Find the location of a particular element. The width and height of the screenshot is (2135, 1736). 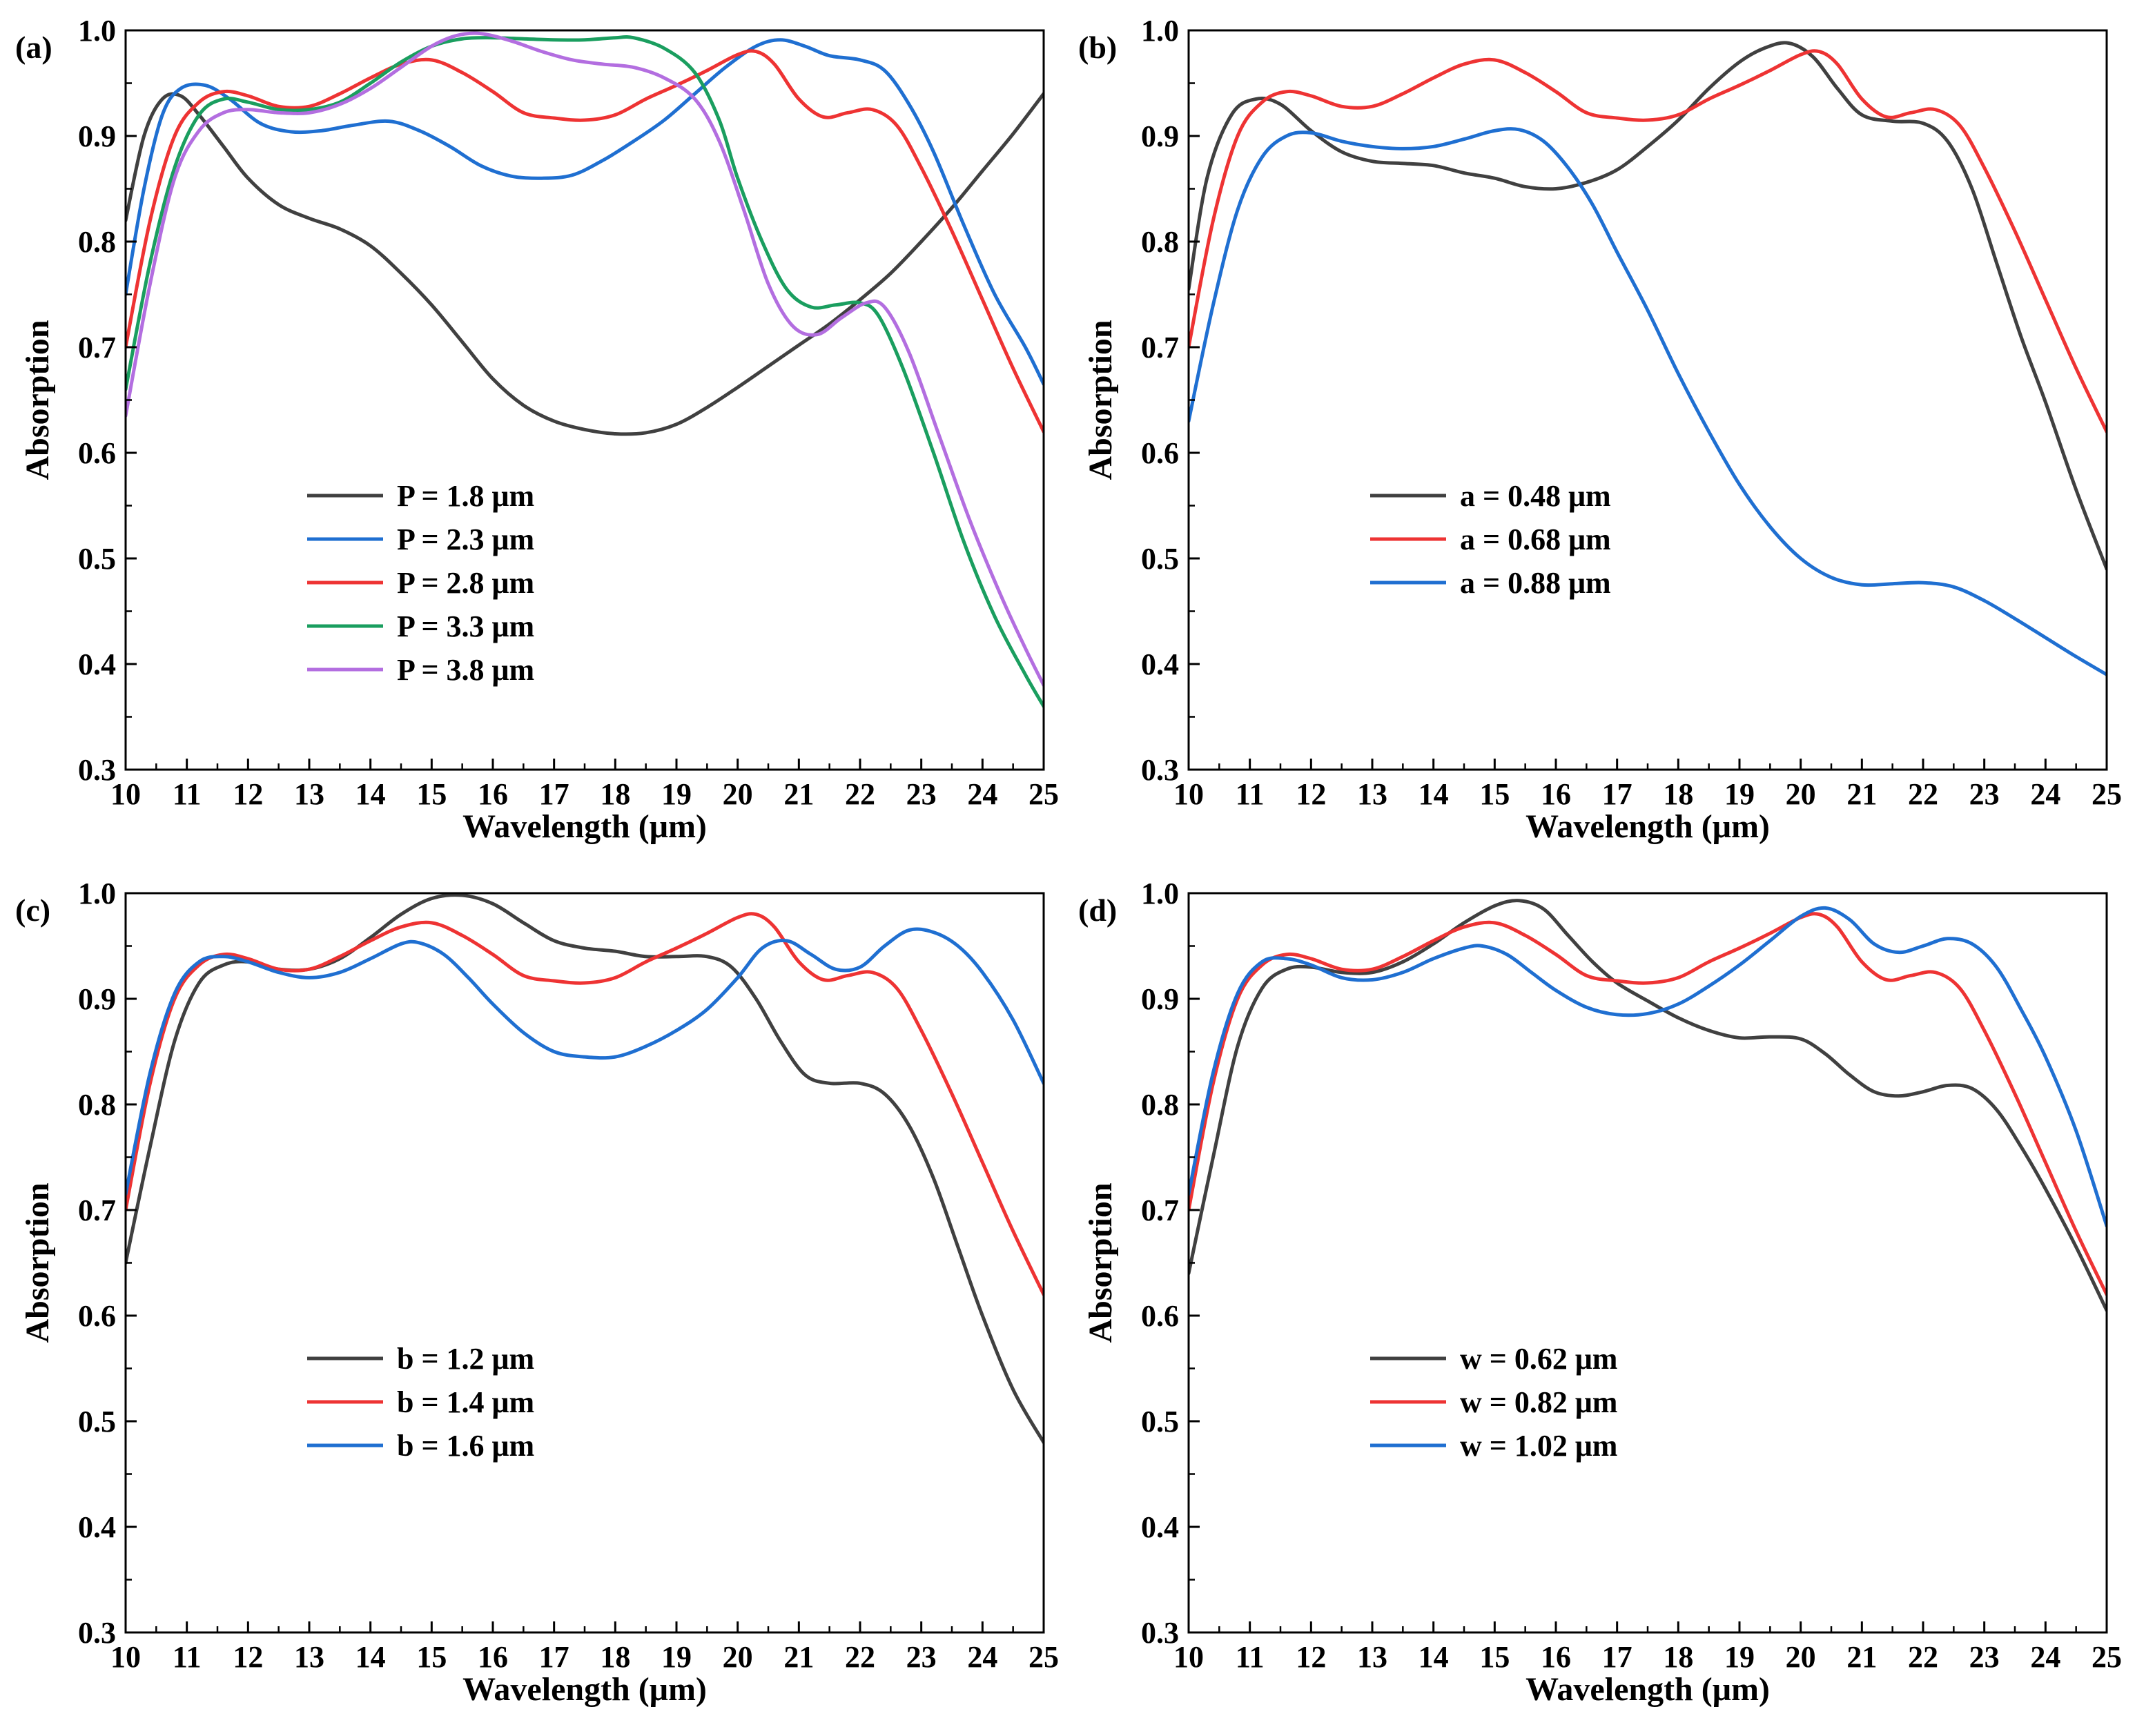

legend-label: b = 1.6 μm is located at coordinates (466, 1446).